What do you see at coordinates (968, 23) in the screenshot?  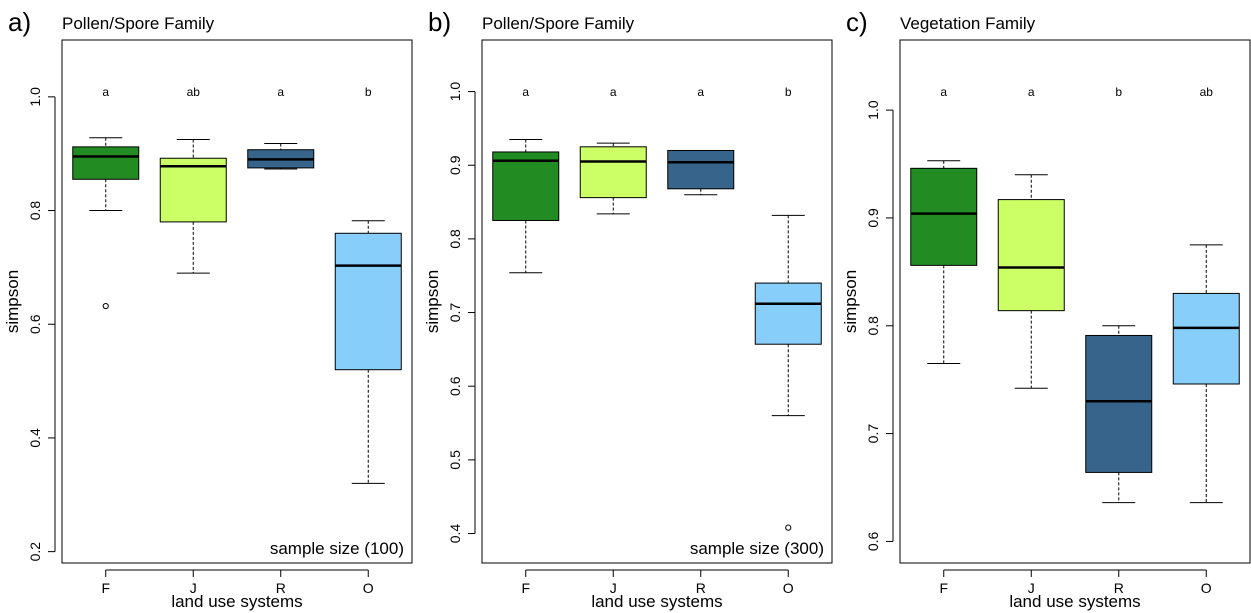 I see `panel-title: Vegetation Family` at bounding box center [968, 23].